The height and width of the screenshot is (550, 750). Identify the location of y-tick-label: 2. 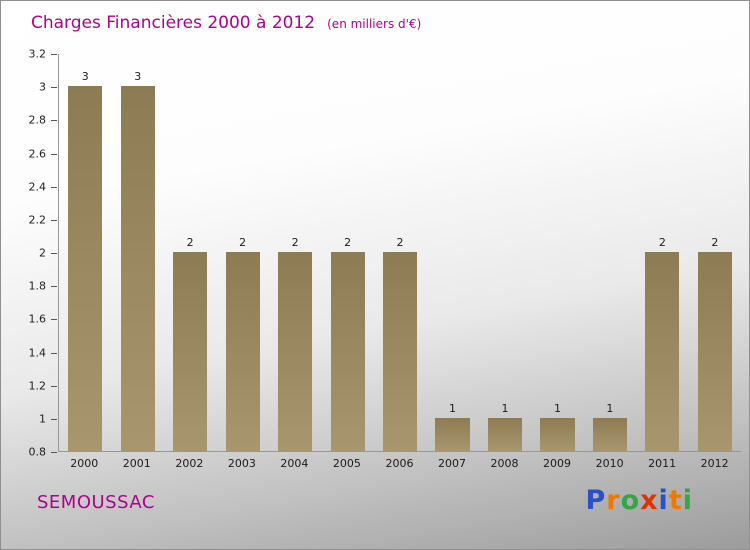
(42, 253).